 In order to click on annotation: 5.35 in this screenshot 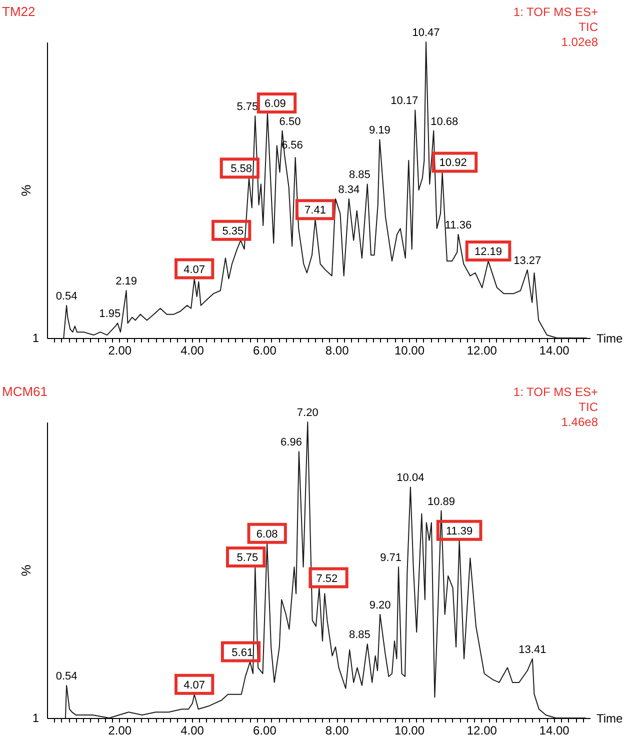, I will do `click(233, 231)`.